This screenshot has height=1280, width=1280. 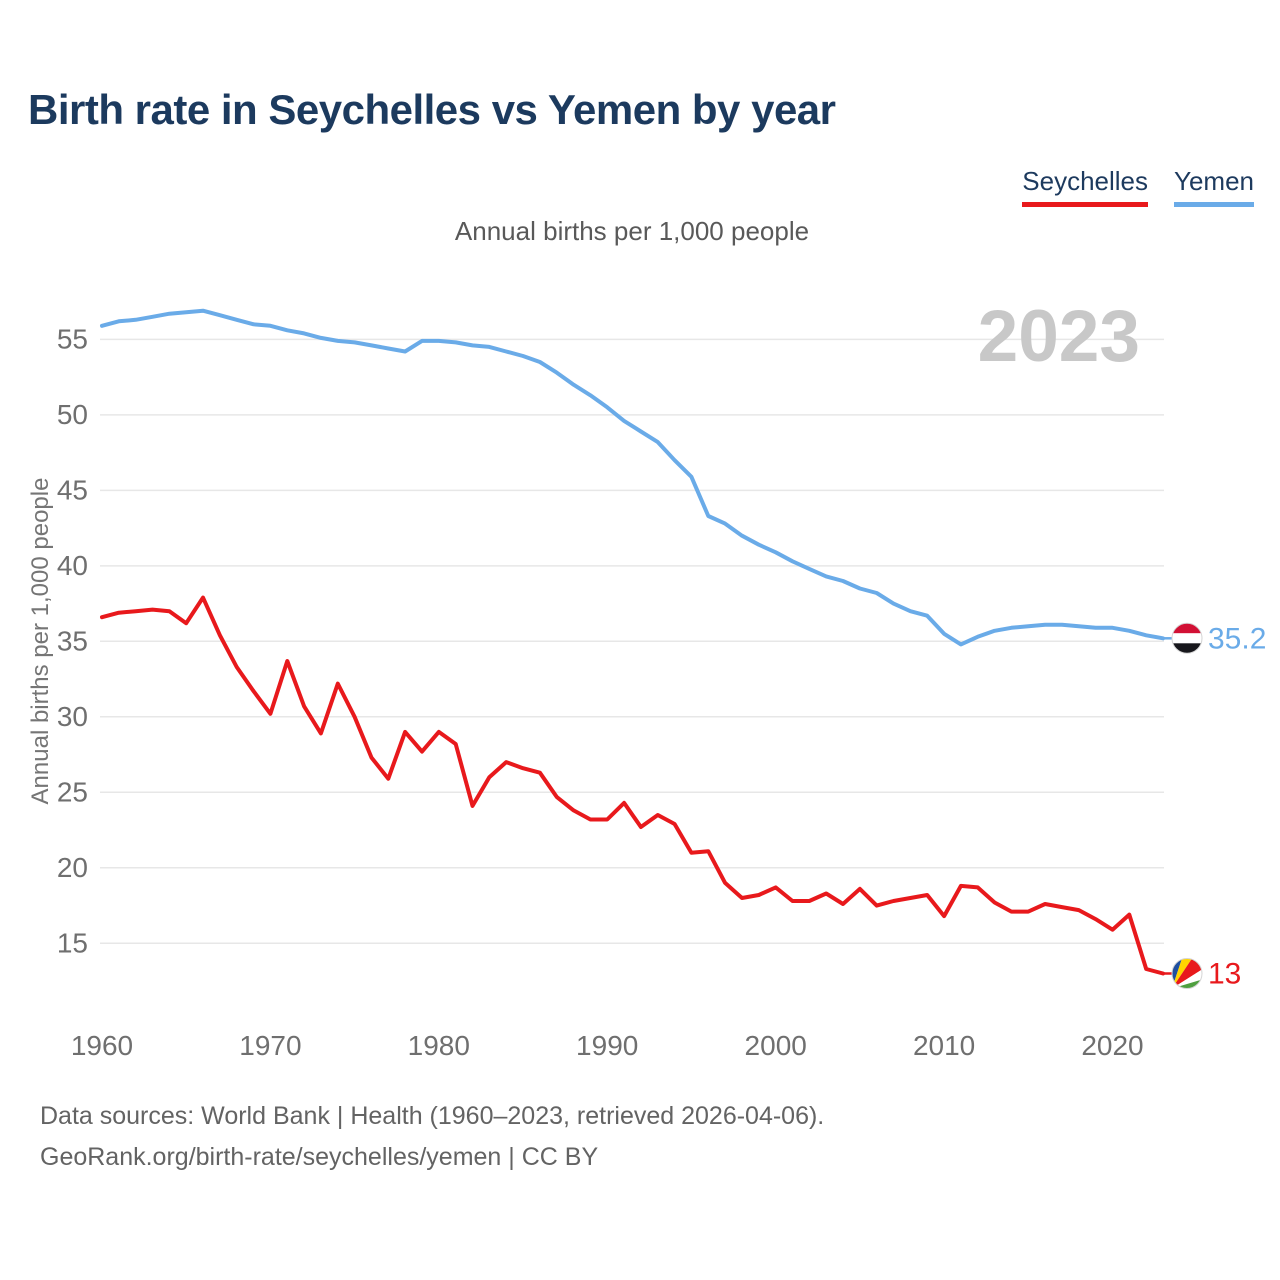 I want to click on flag-band-white, so click(x=1187, y=979).